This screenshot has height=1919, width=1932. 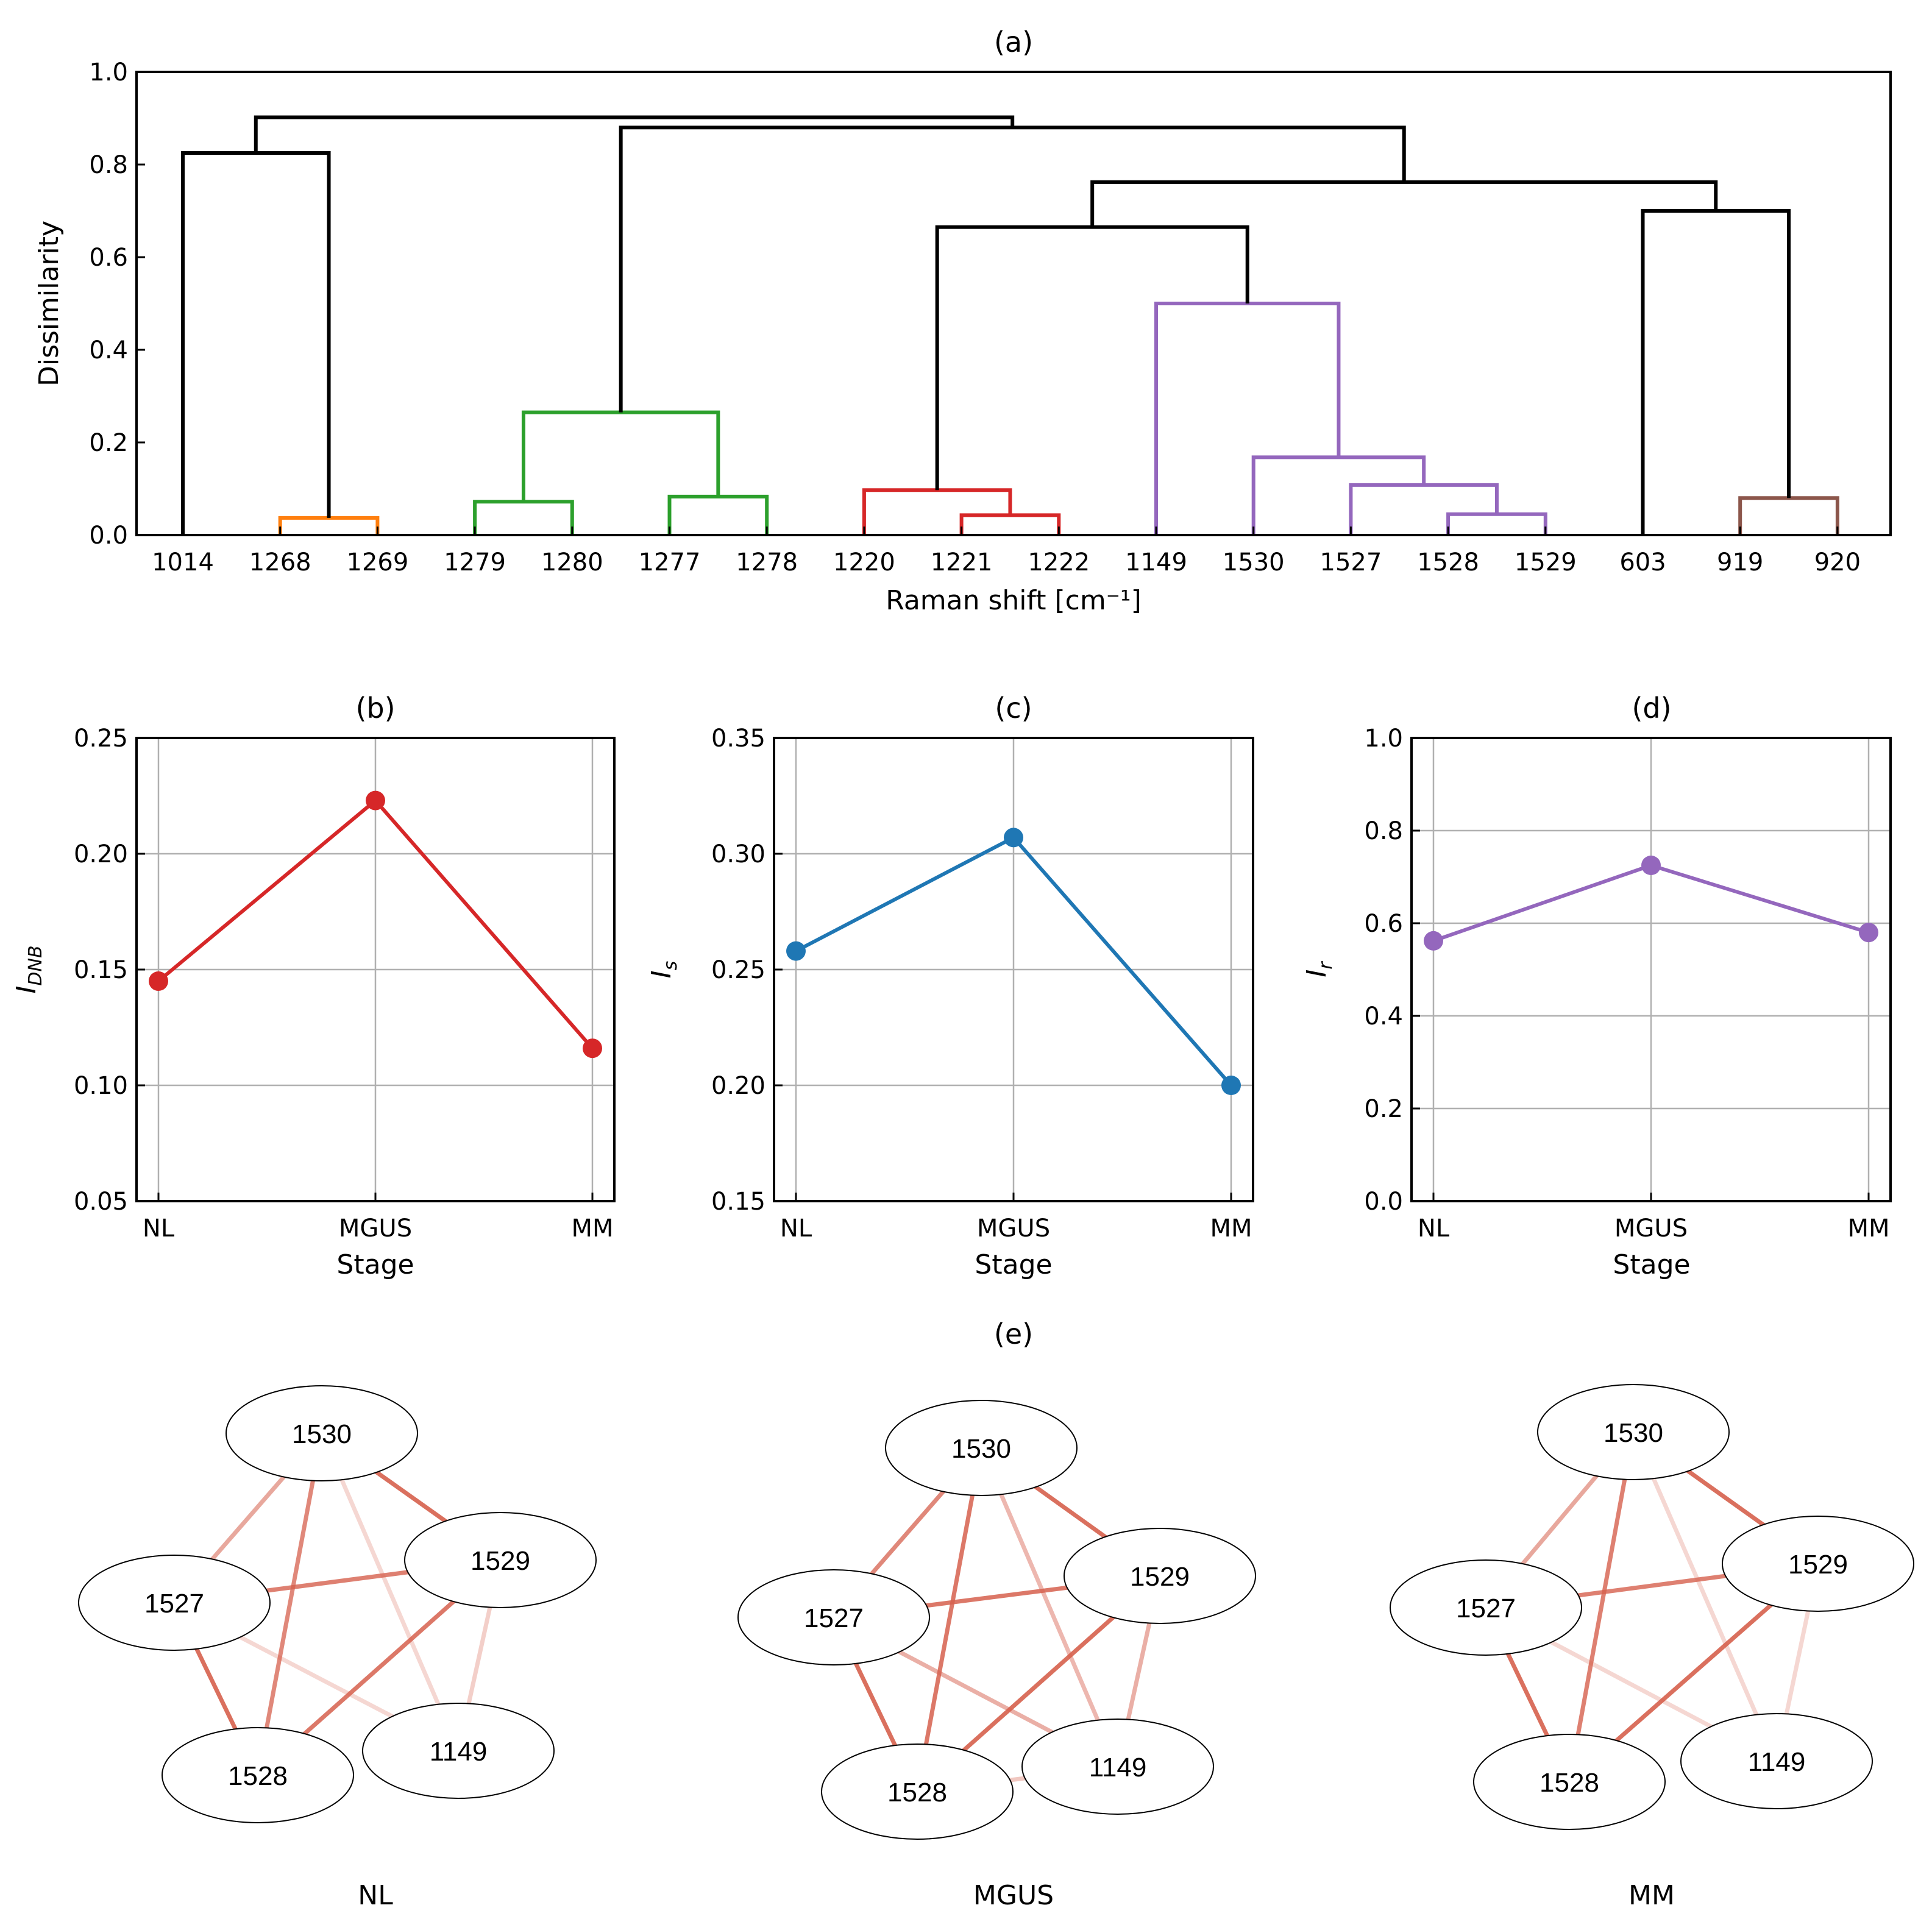 I want to click on network-mm-node-label-1529: 1529, so click(x=1818, y=1565).